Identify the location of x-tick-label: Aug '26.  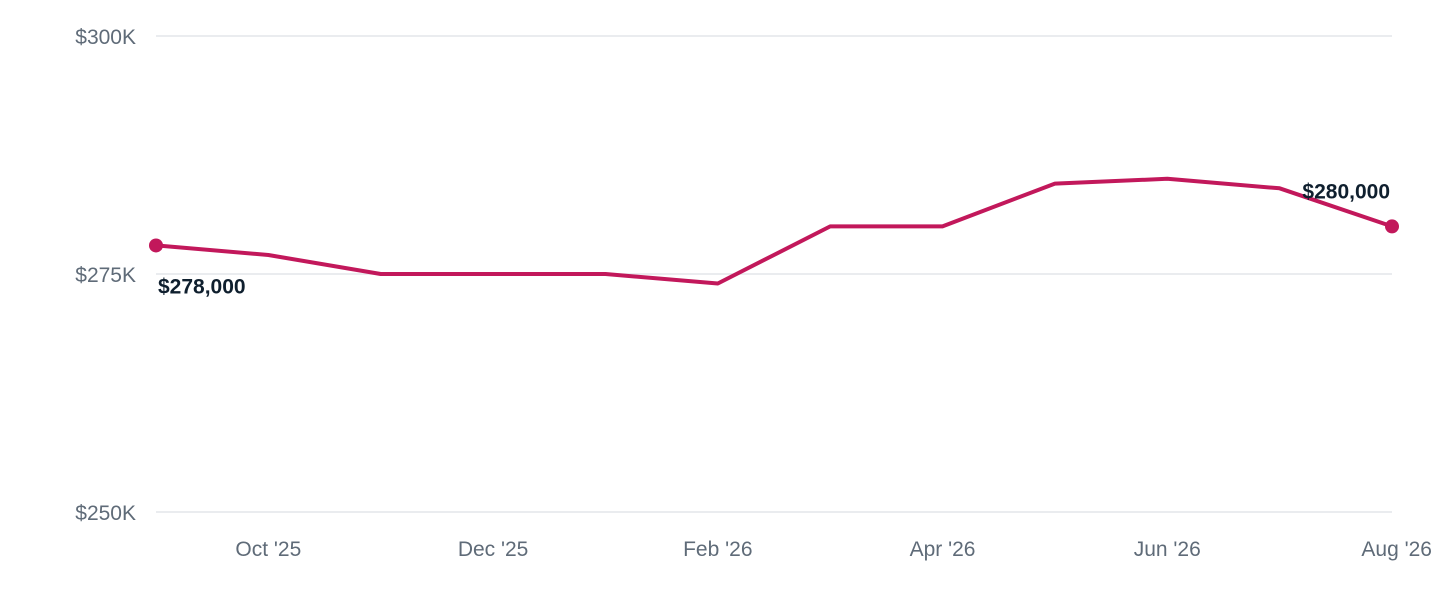
(1396, 549).